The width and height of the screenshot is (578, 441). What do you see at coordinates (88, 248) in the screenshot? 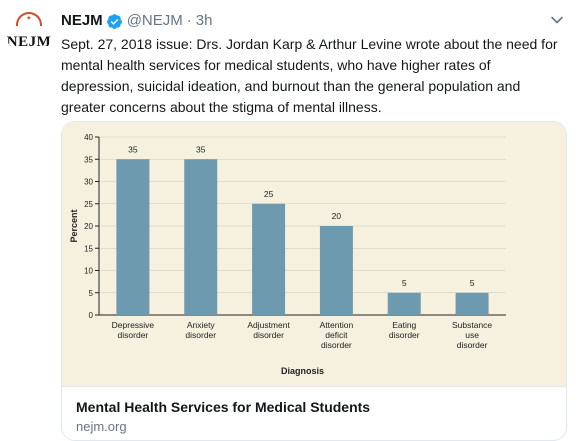
I see `y-tick-label: 15` at bounding box center [88, 248].